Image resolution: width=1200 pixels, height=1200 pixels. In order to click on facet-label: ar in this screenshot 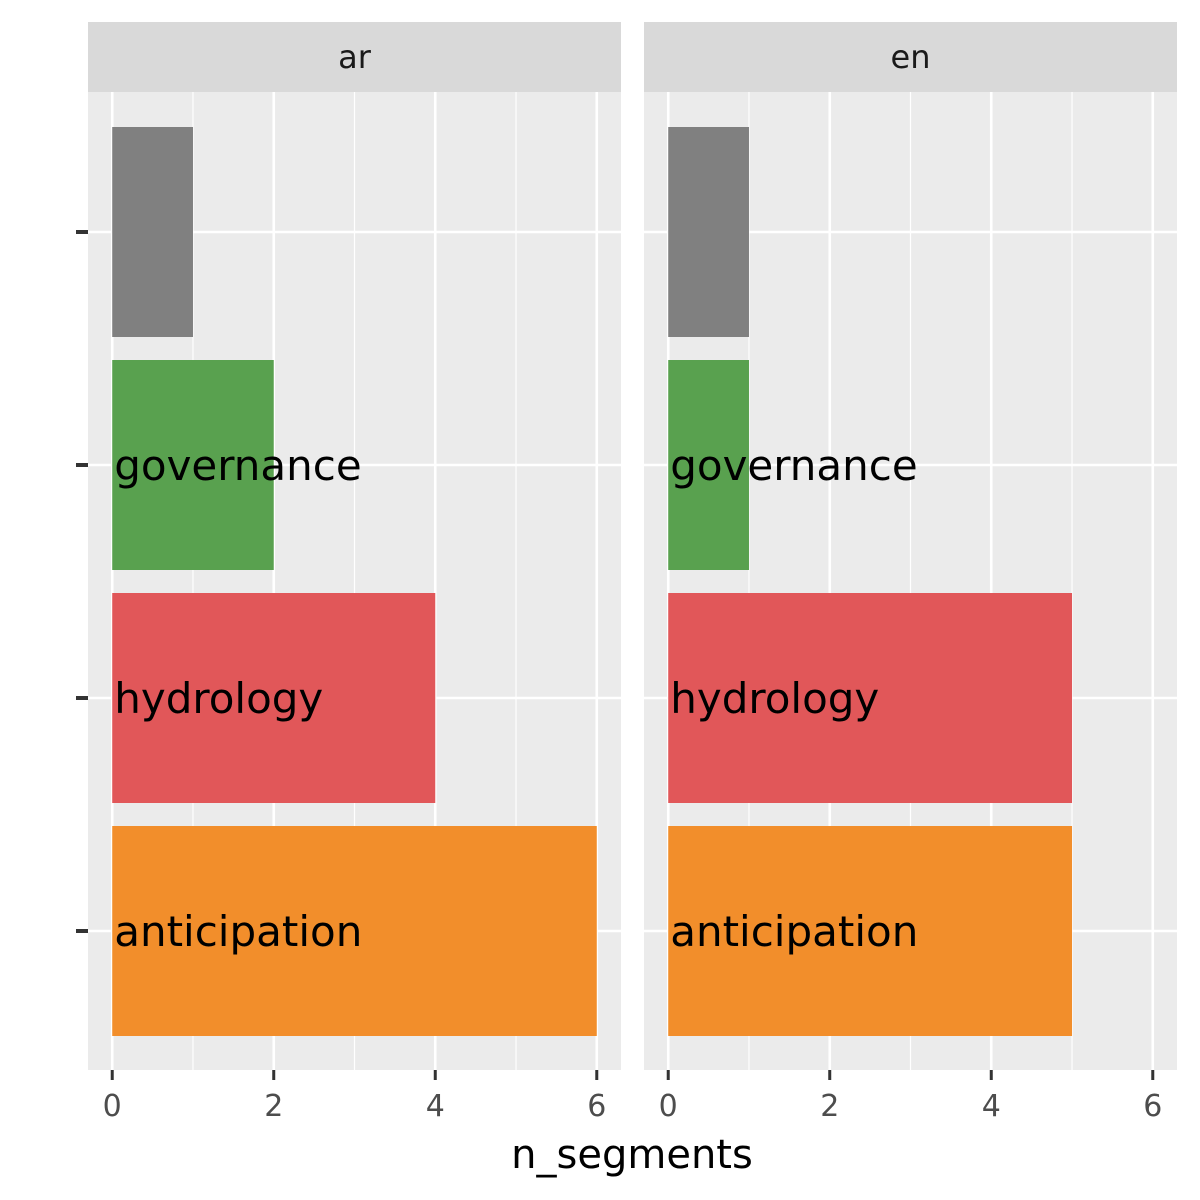, I will do `click(355, 57)`.